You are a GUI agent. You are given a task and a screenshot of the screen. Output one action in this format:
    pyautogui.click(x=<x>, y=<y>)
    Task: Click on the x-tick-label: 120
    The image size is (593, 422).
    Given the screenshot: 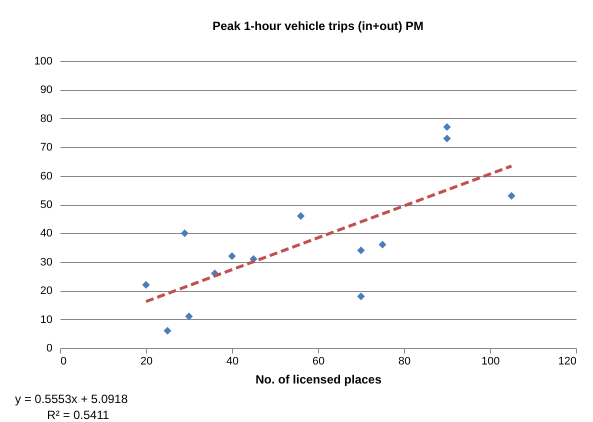 What is the action you would take?
    pyautogui.click(x=567, y=362)
    